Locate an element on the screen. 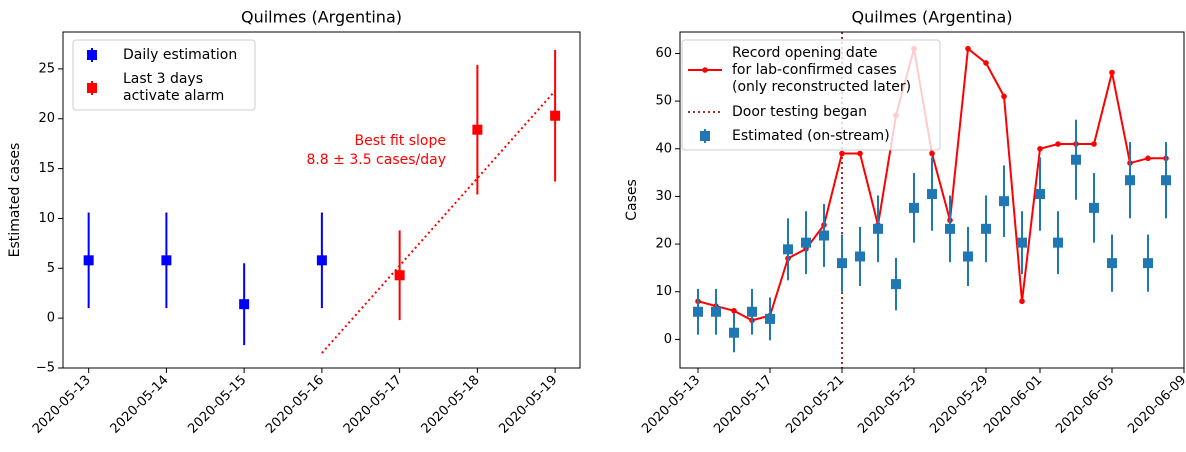 The width and height of the screenshot is (1186, 452). x-tick-label: 2020-05-16 is located at coordinates (295, 405).